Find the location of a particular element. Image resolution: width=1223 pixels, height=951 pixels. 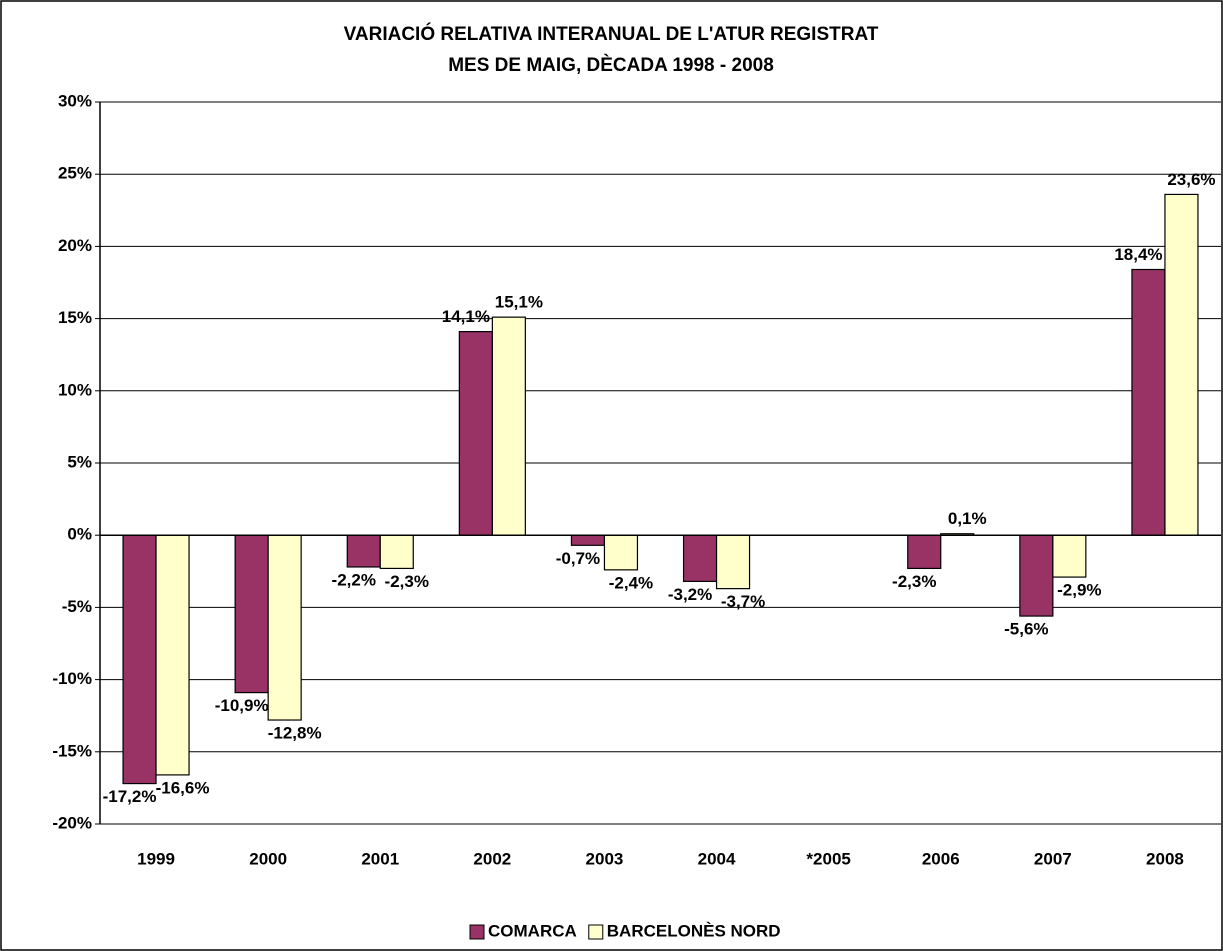

data-label: 0,1% is located at coordinates (967, 518).